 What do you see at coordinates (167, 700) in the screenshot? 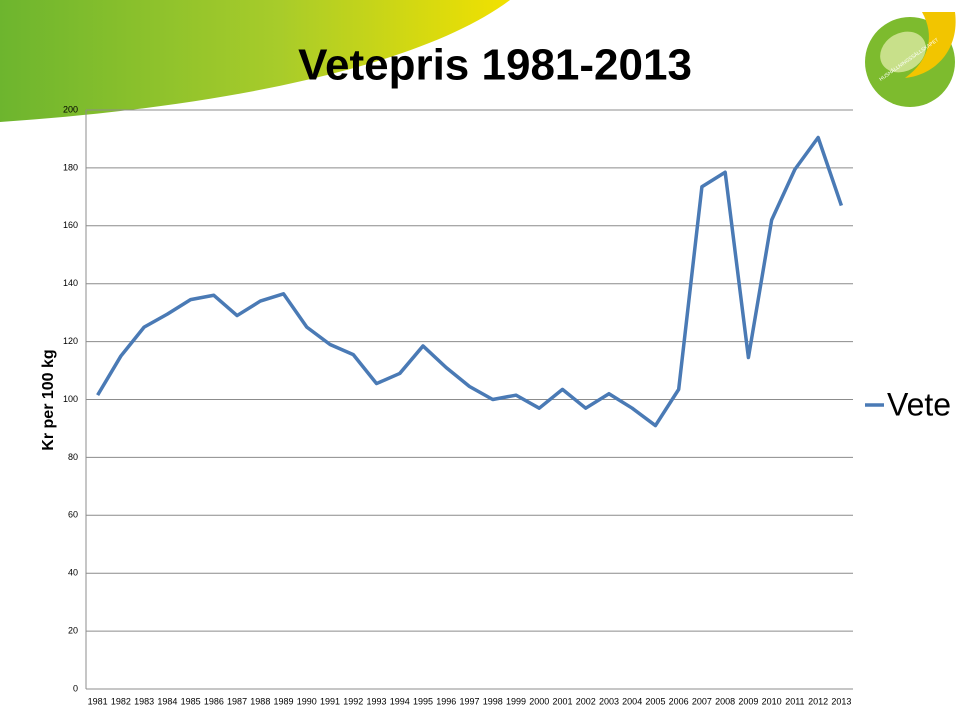
I see `x-tick-label: 1984` at bounding box center [167, 700].